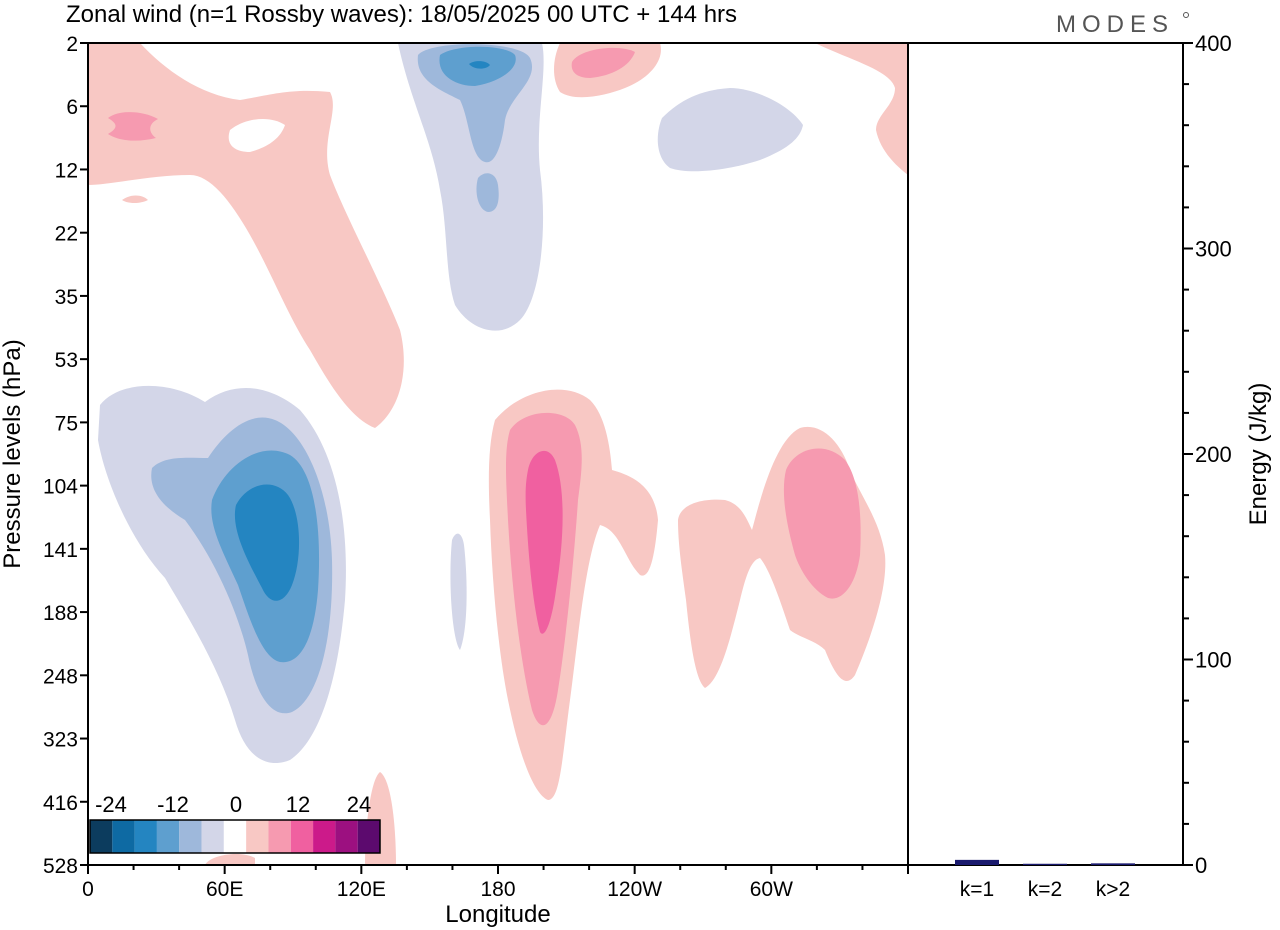 This screenshot has height=930, width=1280. Describe the element at coordinates (1213, 249) in the screenshot. I see `energy-y-tick-label: 300` at that location.